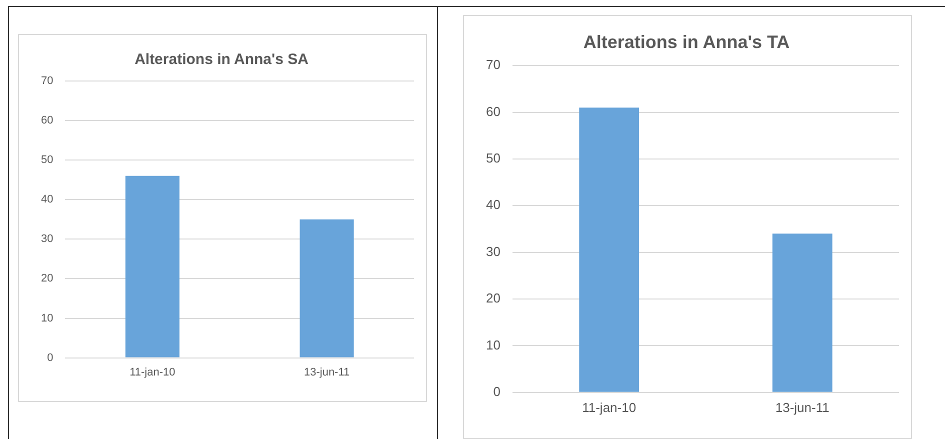 The image size is (945, 439). I want to click on chart-title: Alterations in Anna's TA, so click(686, 42).